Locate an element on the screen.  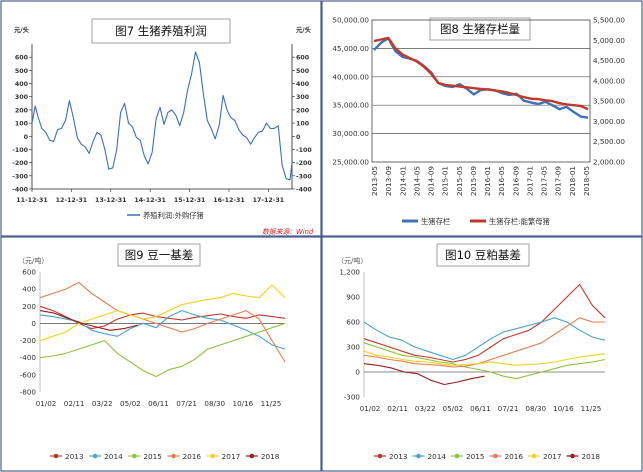
soybean-tick-label-y: 400 is located at coordinates (29, 289).